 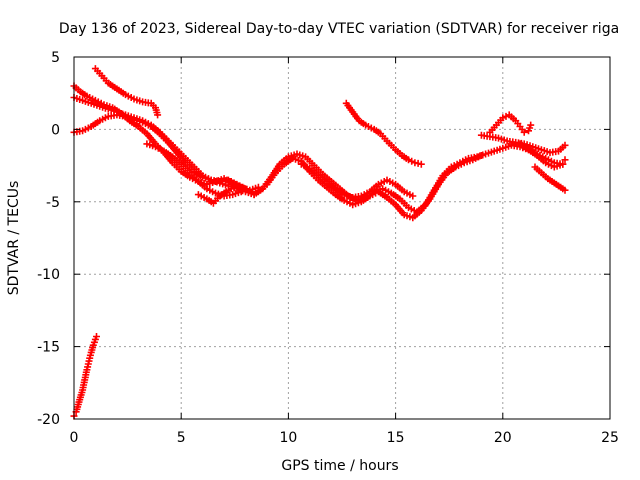 I want to click on y-axis-label: SDTVAR / TECUs, so click(x=14, y=238).